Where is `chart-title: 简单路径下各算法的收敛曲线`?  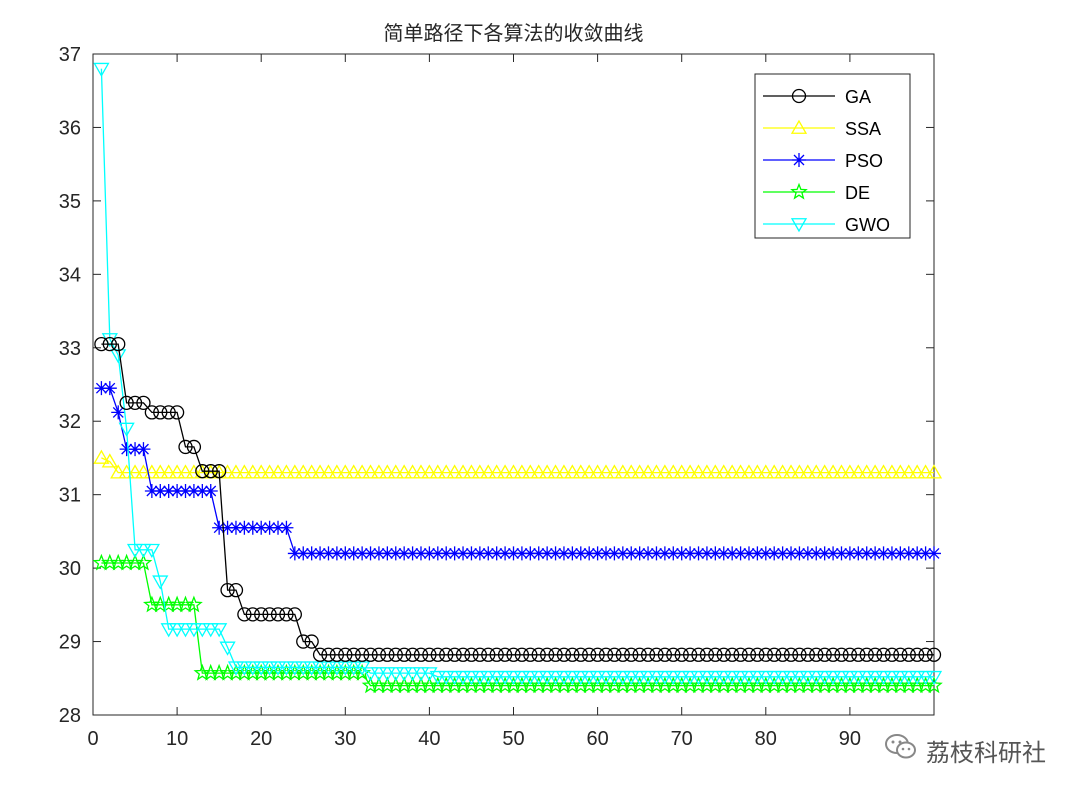
chart-title: 简单路径下各算法的收敛曲线 is located at coordinates (514, 33).